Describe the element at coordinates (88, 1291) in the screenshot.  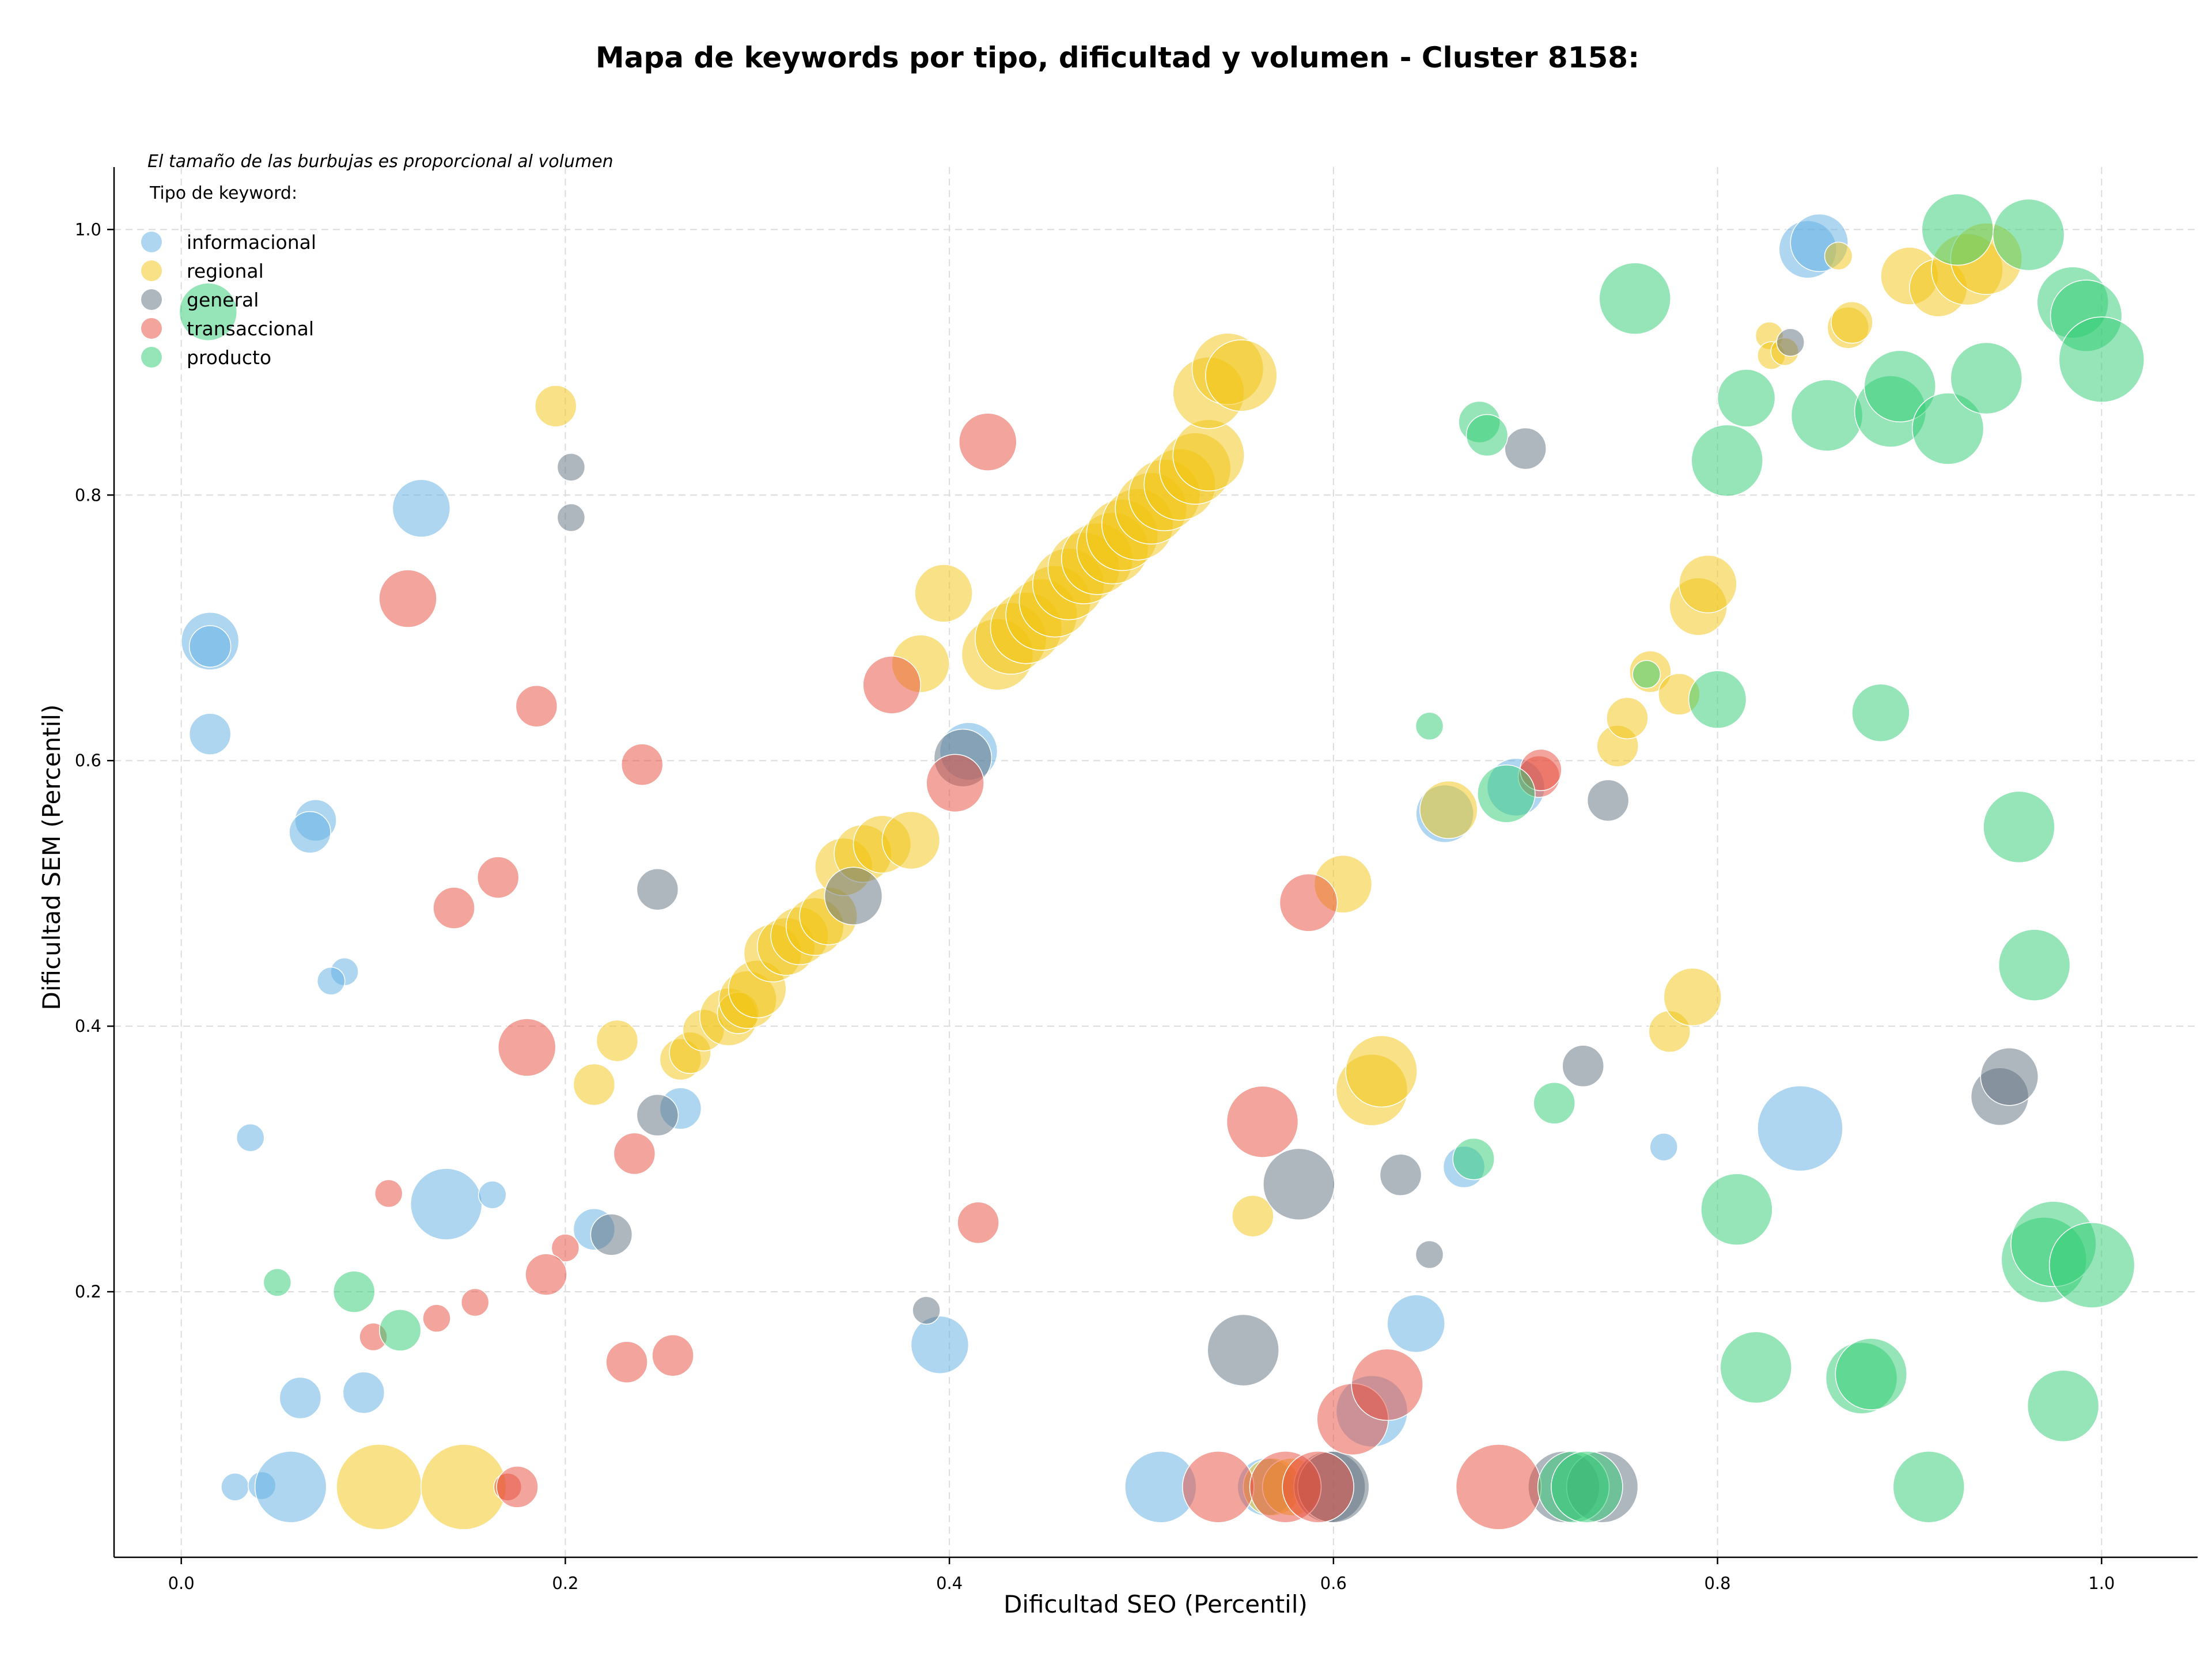
I see `y-tick-label-0: 0.2` at that location.